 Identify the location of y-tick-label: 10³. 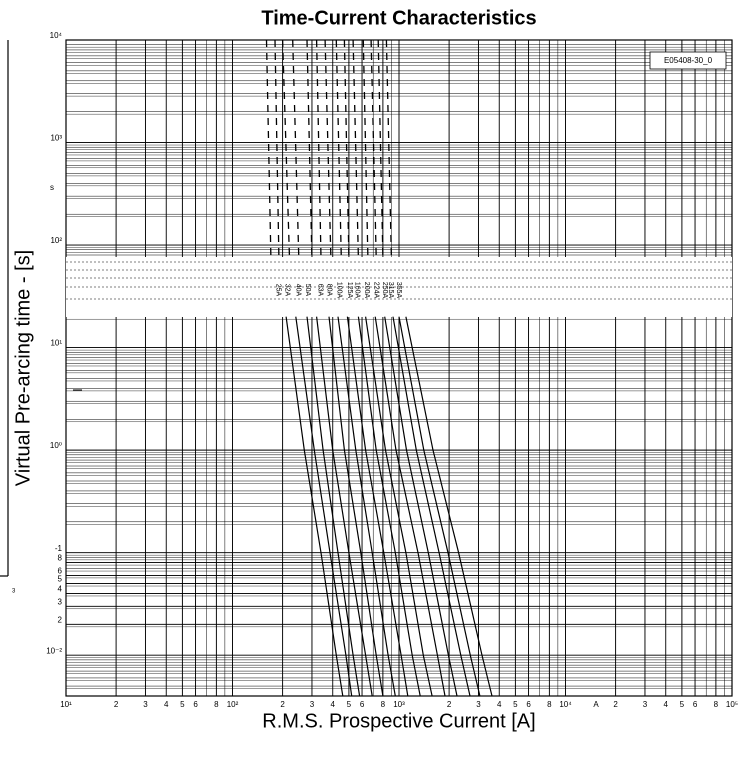
(56, 138).